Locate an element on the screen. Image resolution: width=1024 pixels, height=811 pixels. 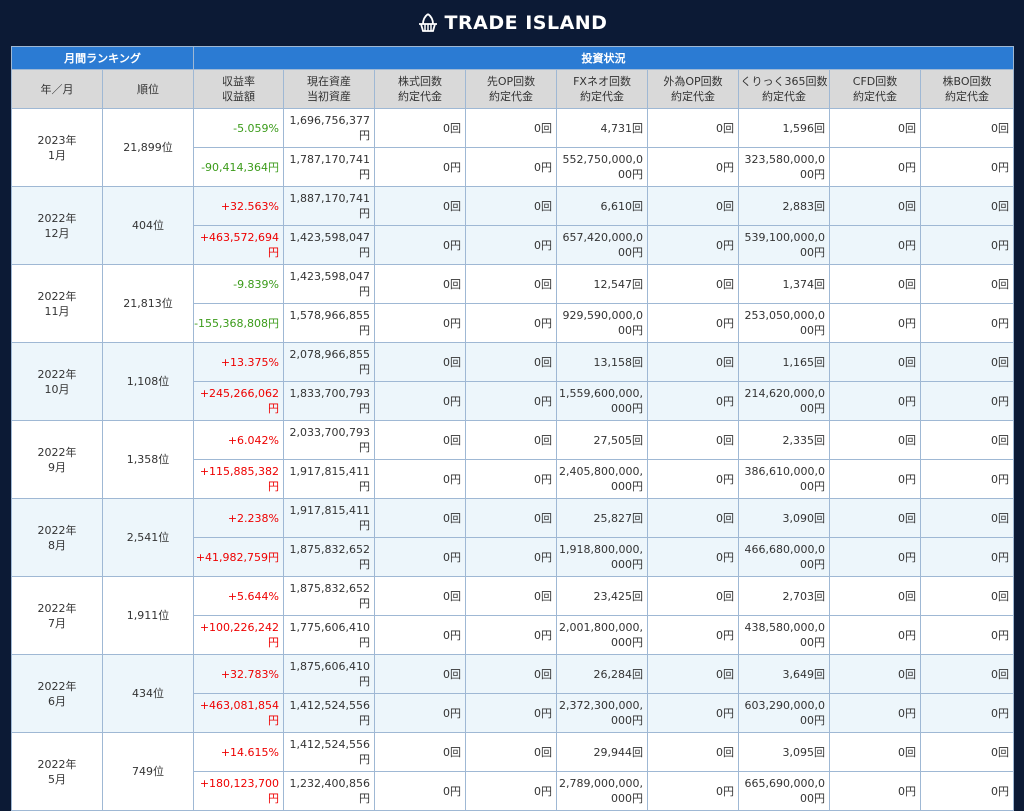
click365-value-cell: 438,580,000,000円 is located at coordinates (784, 635).